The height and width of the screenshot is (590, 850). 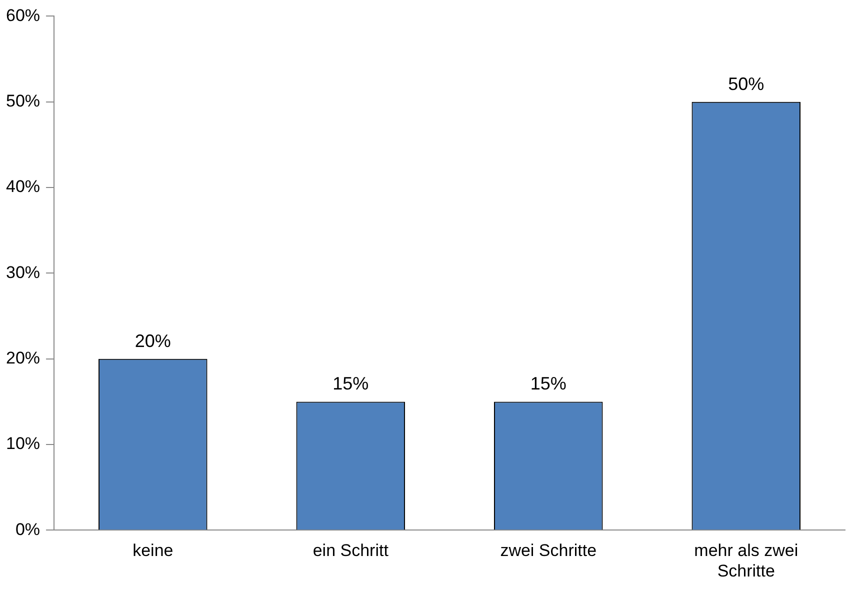 What do you see at coordinates (23, 358) in the screenshot?
I see `y-tick-label: 20%` at bounding box center [23, 358].